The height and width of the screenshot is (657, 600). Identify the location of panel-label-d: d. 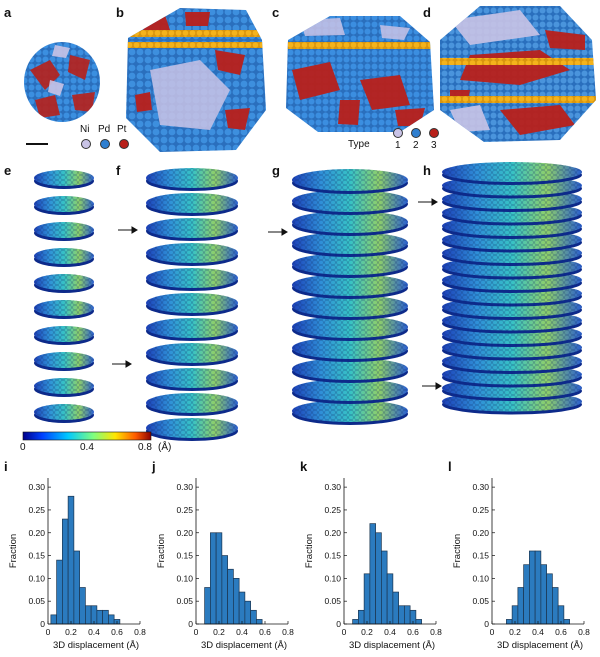
(427, 12).